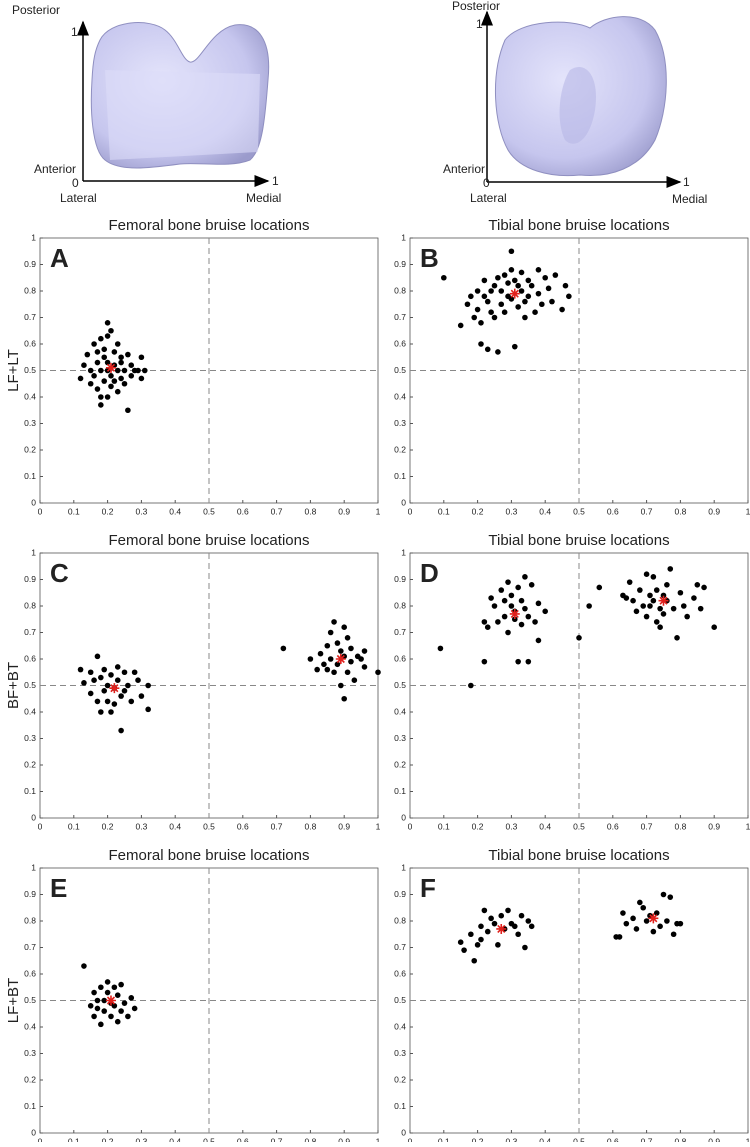 This screenshot has width=750, height=1147. Describe the element at coordinates (108, 1139) in the screenshot. I see `x-tick-label: 0.2` at that location.